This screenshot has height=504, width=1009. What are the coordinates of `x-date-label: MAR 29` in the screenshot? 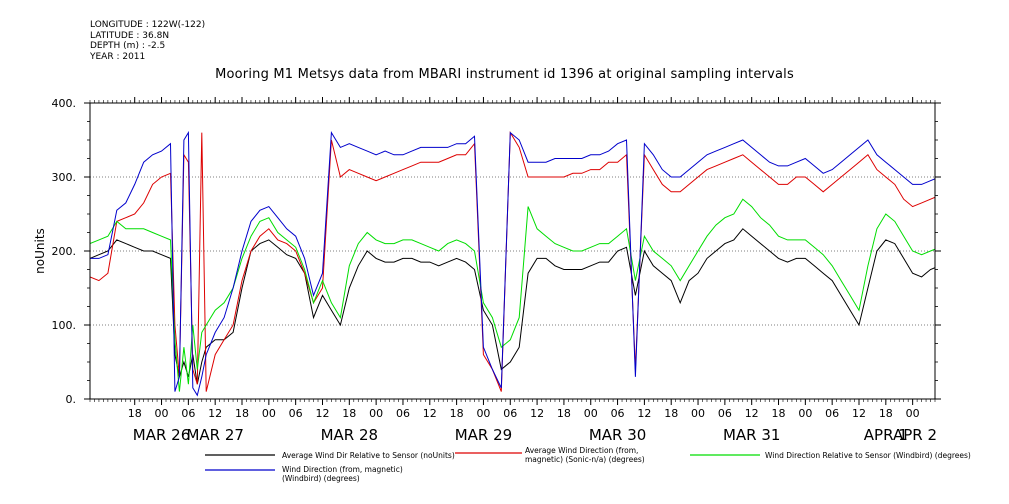 It's located at (483, 435).